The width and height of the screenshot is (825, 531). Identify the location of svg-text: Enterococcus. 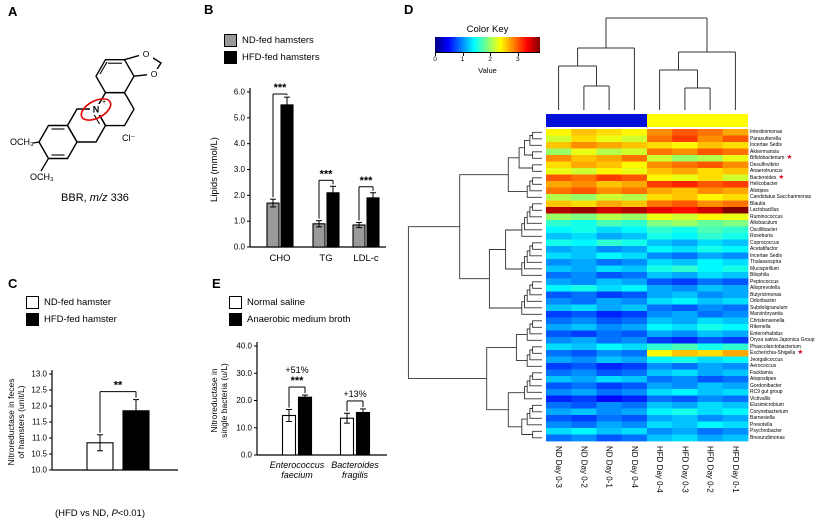
(297, 465).